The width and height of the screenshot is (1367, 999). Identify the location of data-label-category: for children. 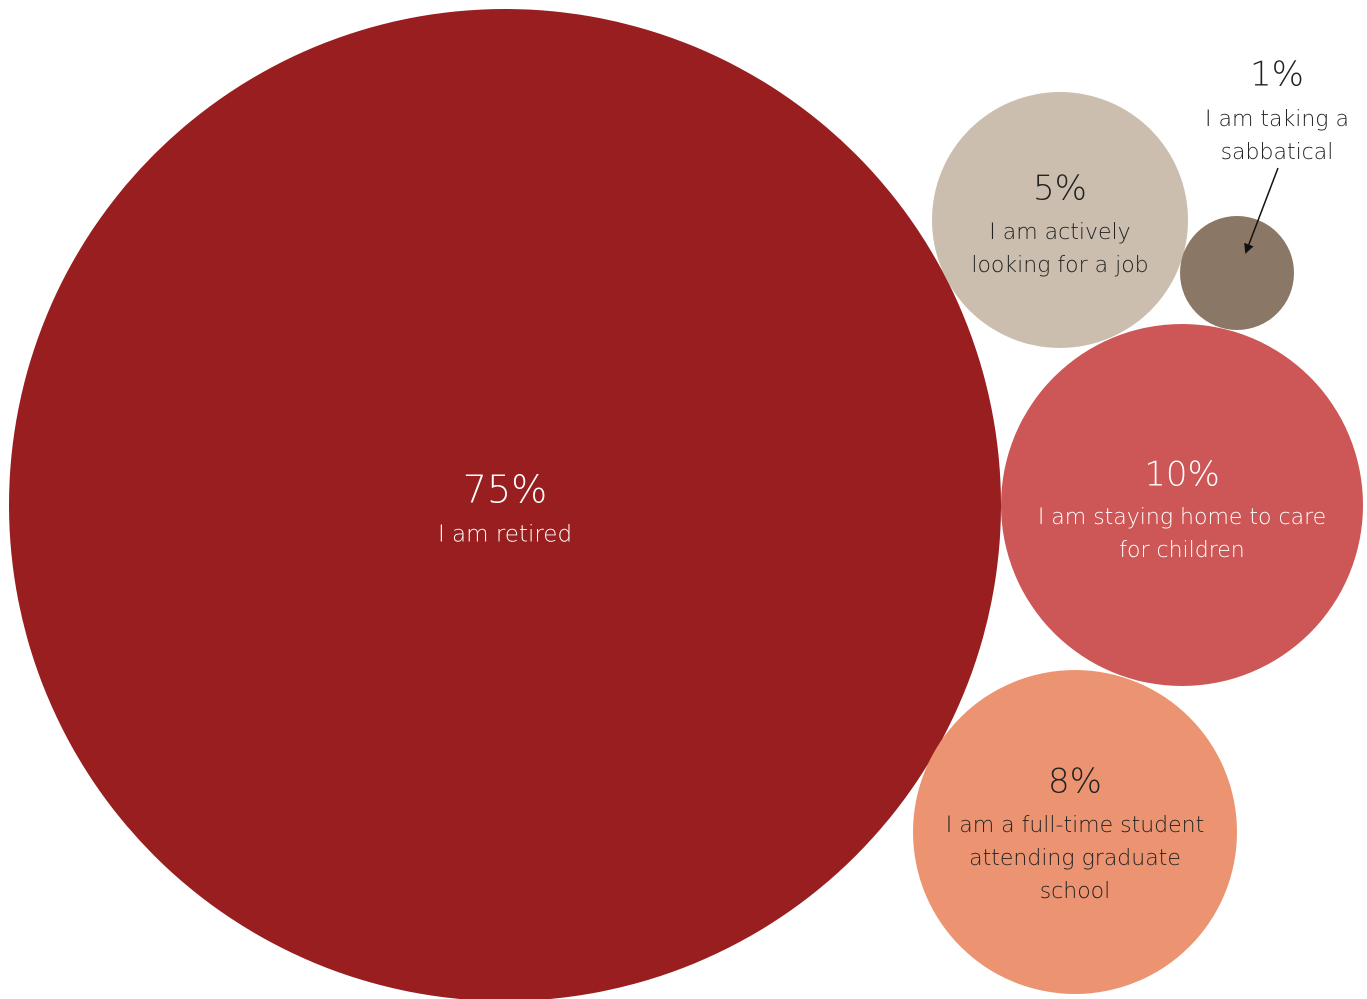
(1182, 550).